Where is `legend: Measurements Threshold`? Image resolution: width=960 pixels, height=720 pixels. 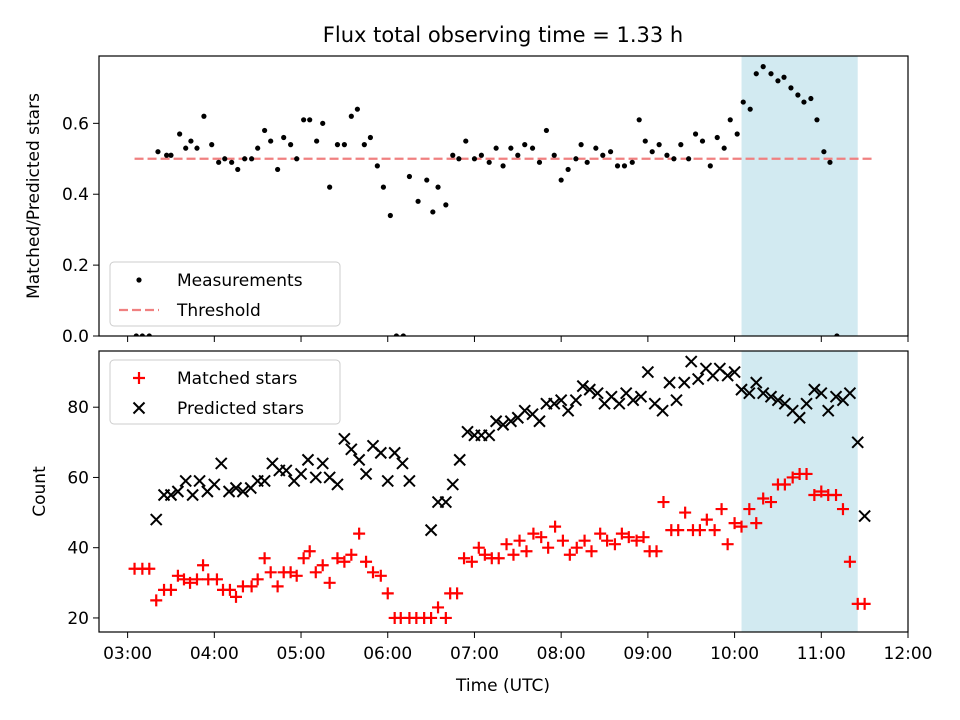
legend: Measurements Threshold is located at coordinates (225, 294).